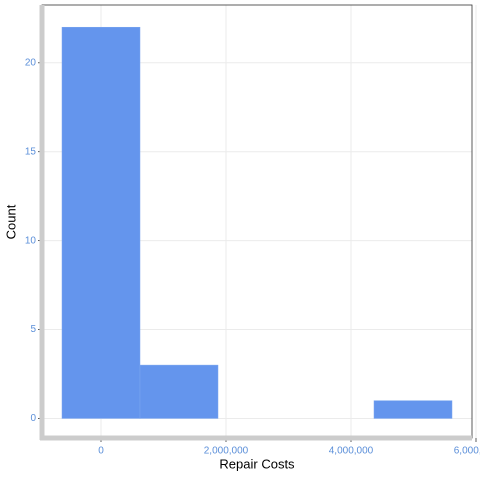  What do you see at coordinates (351, 451) in the screenshot?
I see `x-tick-label: 4,000,000` at bounding box center [351, 451].